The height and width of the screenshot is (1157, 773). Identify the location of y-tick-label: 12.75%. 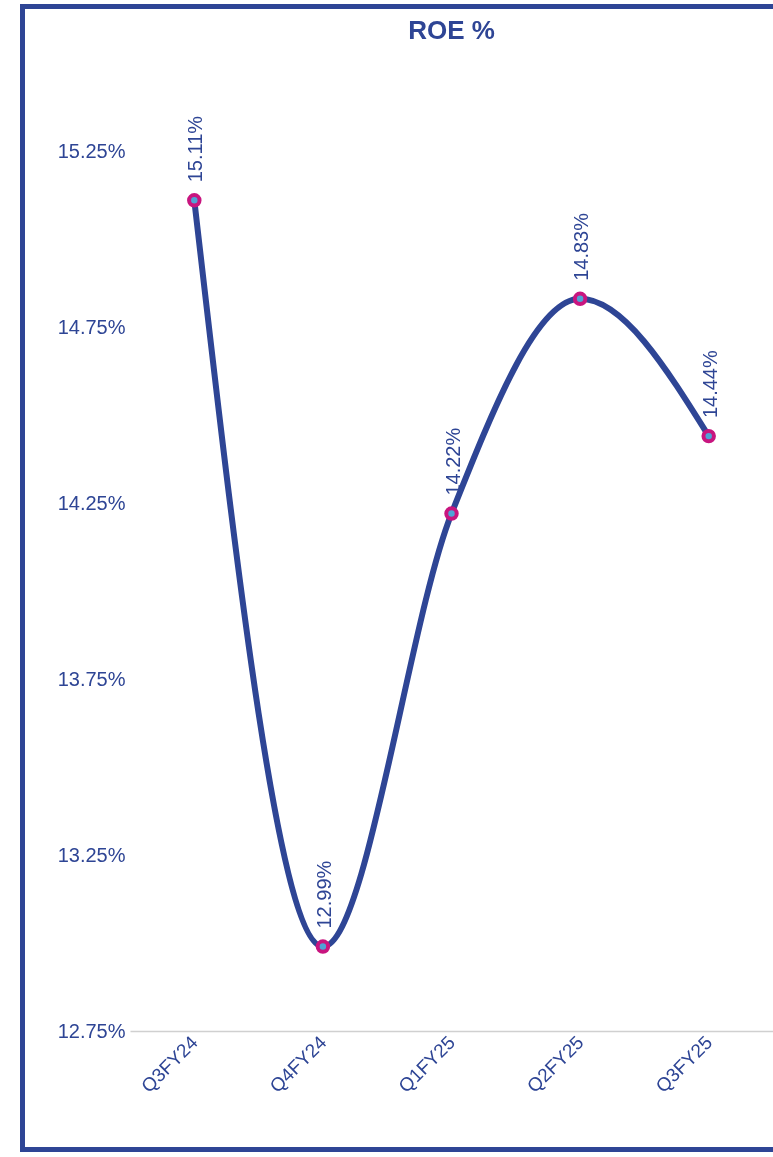
(91, 1030).